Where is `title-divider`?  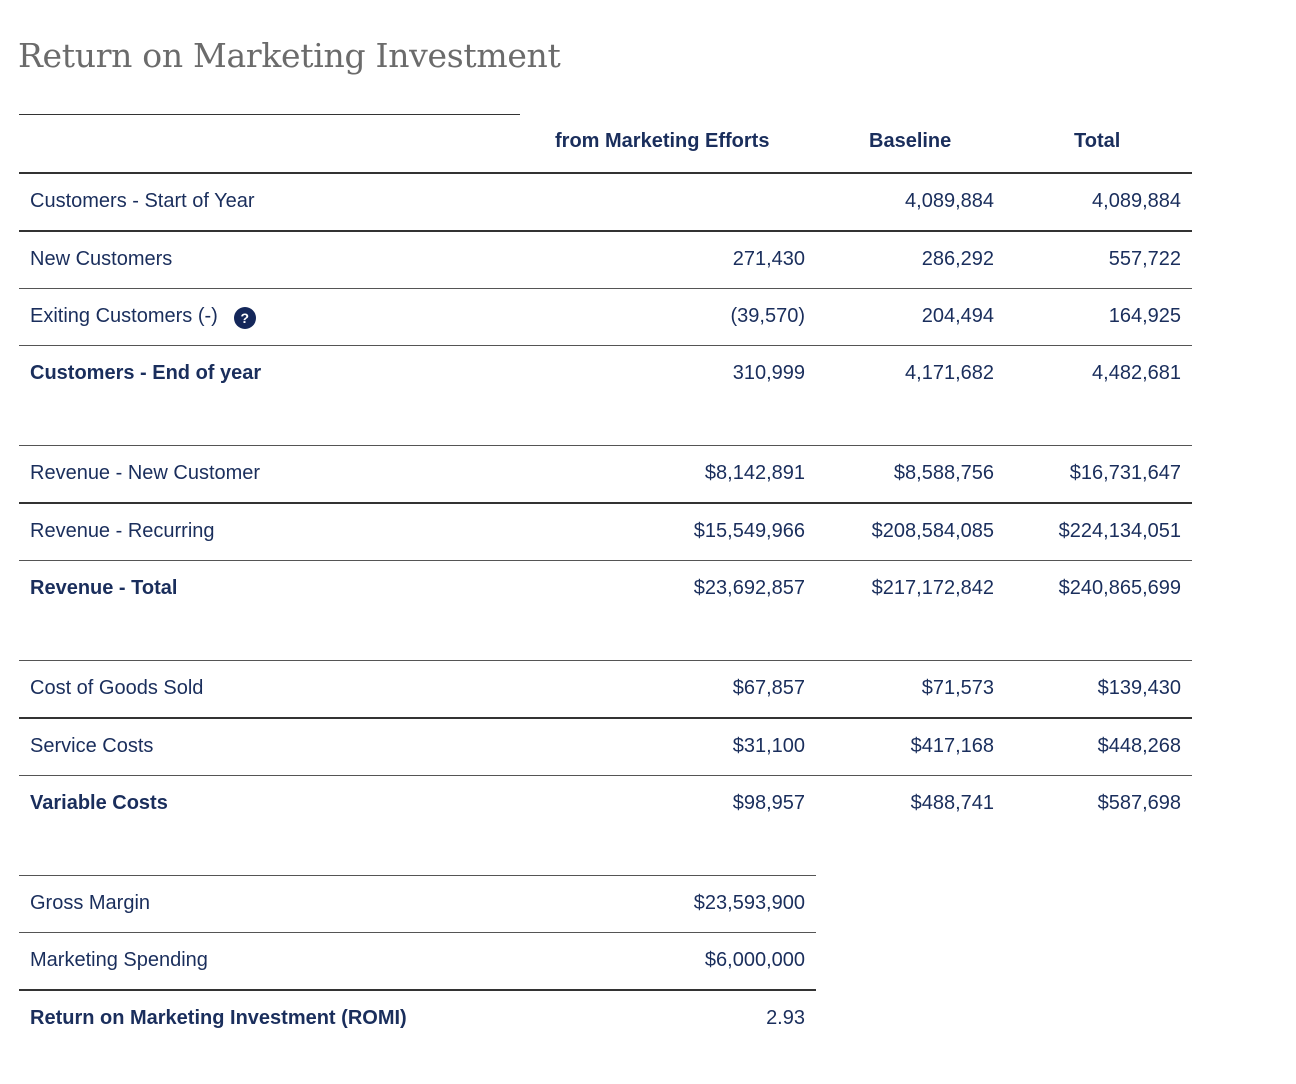 title-divider is located at coordinates (269, 114).